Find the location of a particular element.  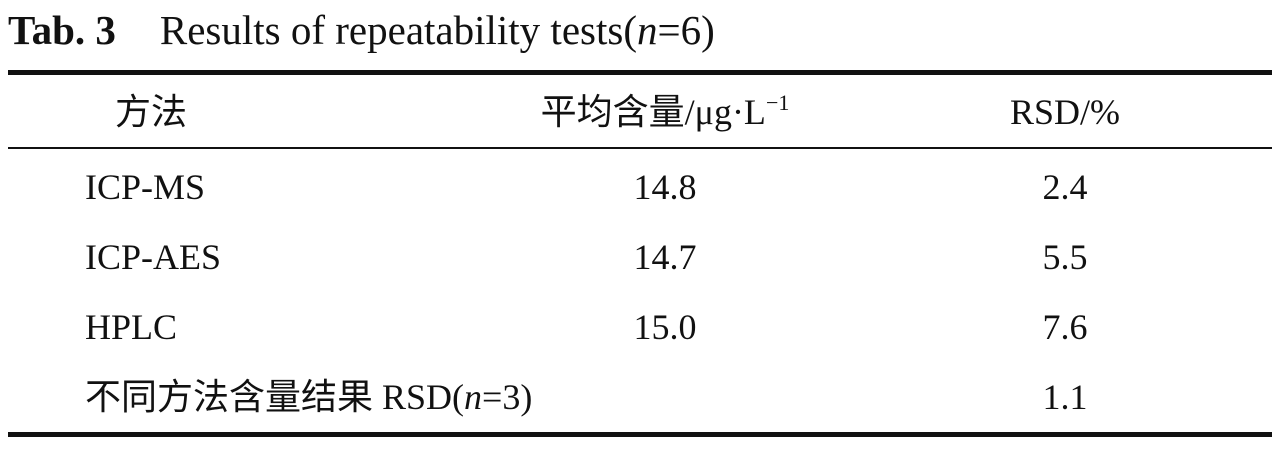

footer-text: =3) is located at coordinates (507, 397).